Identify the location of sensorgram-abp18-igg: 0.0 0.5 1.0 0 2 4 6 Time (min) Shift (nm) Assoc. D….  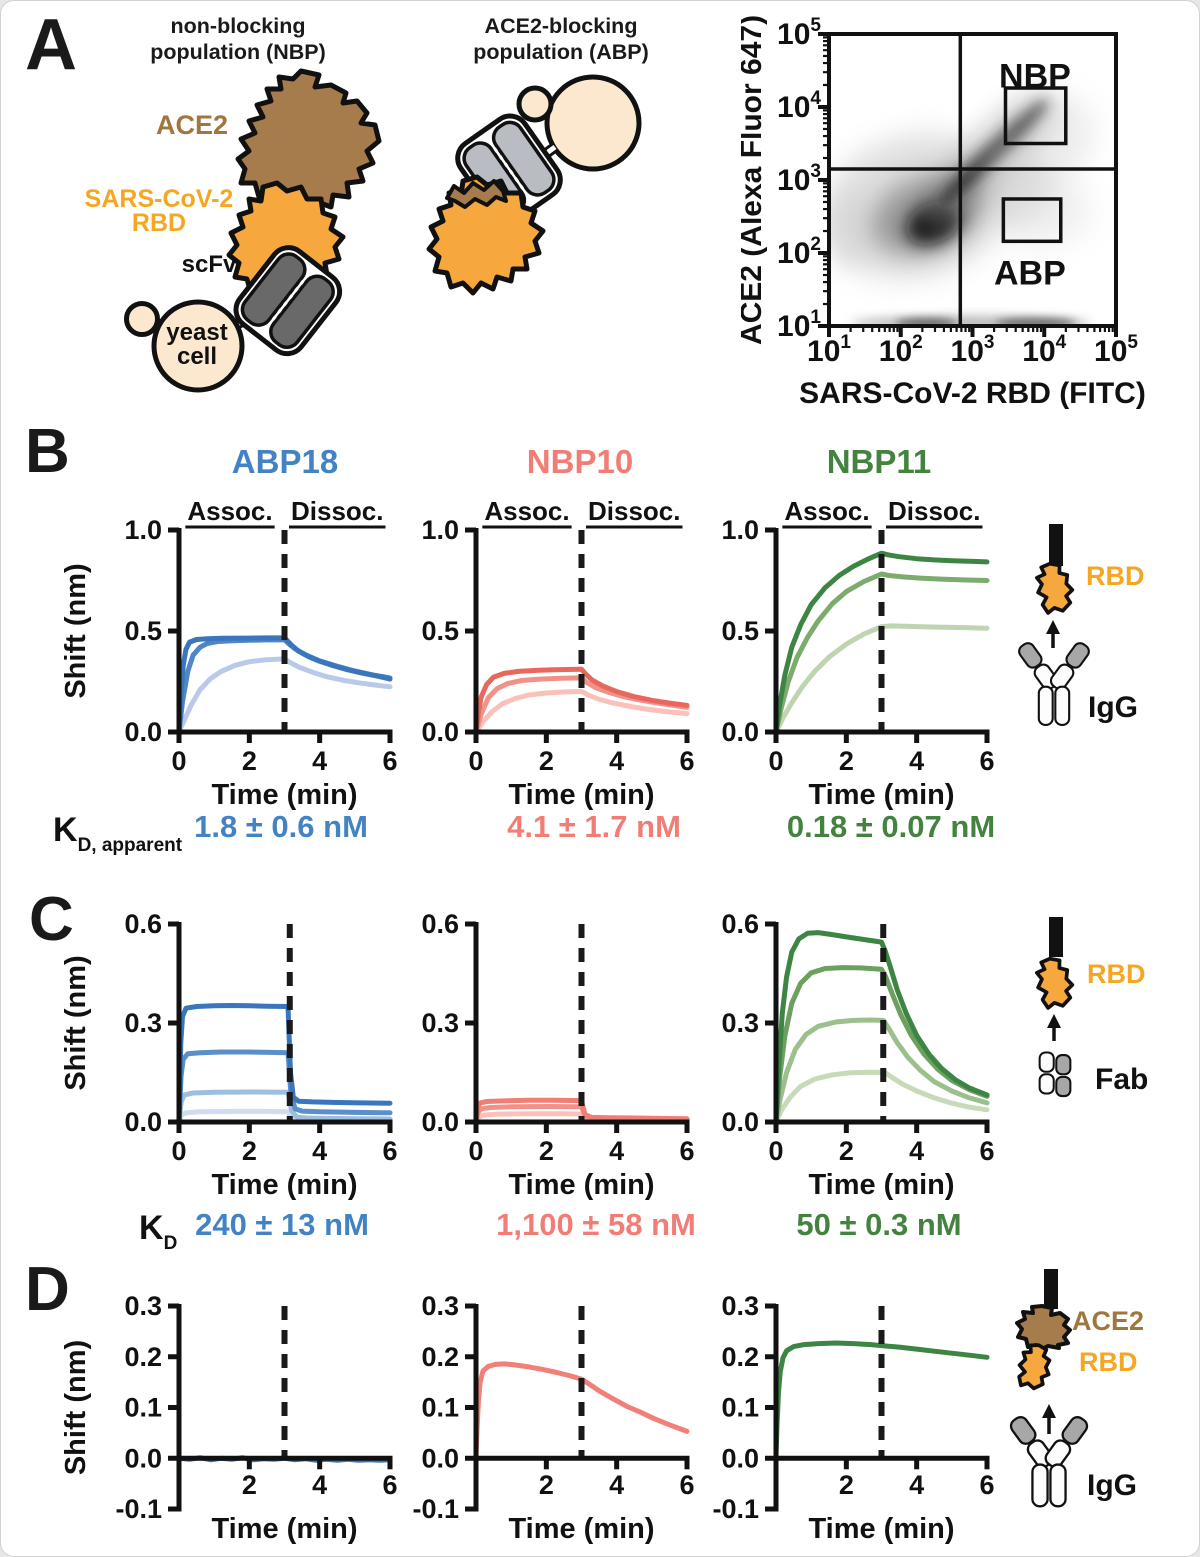
(229, 653).